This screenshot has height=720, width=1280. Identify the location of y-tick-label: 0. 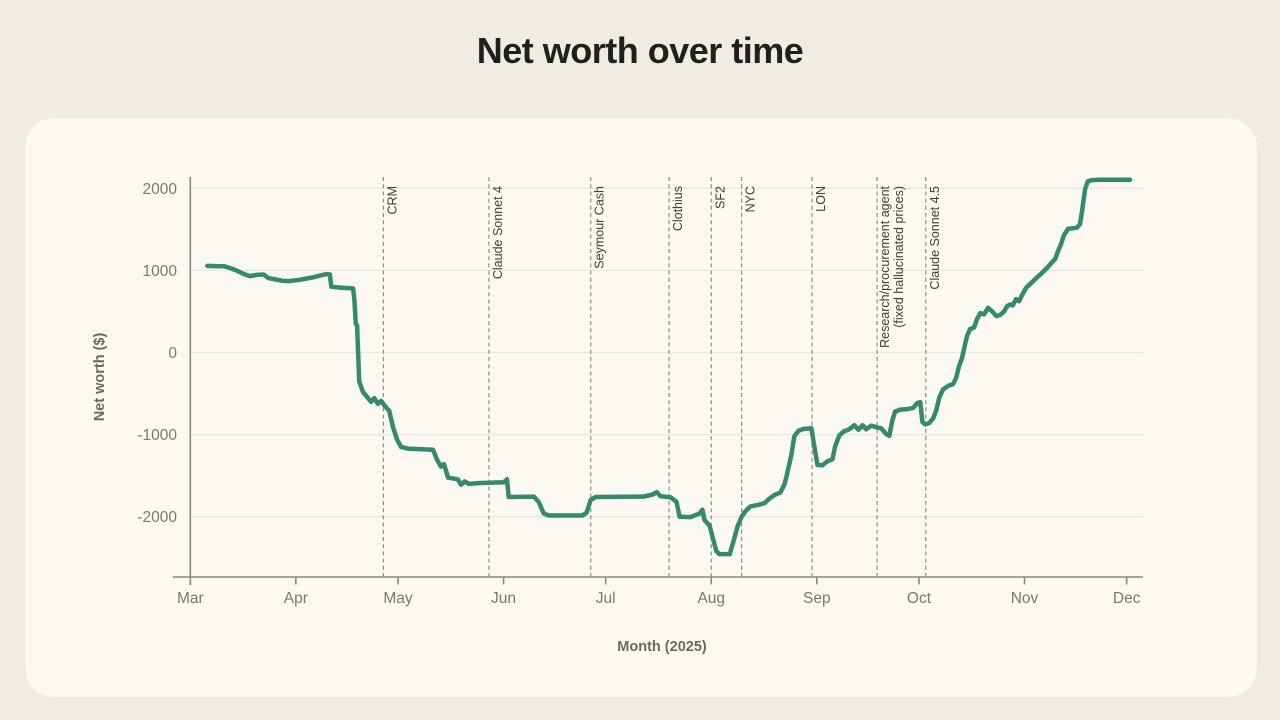
(172, 353).